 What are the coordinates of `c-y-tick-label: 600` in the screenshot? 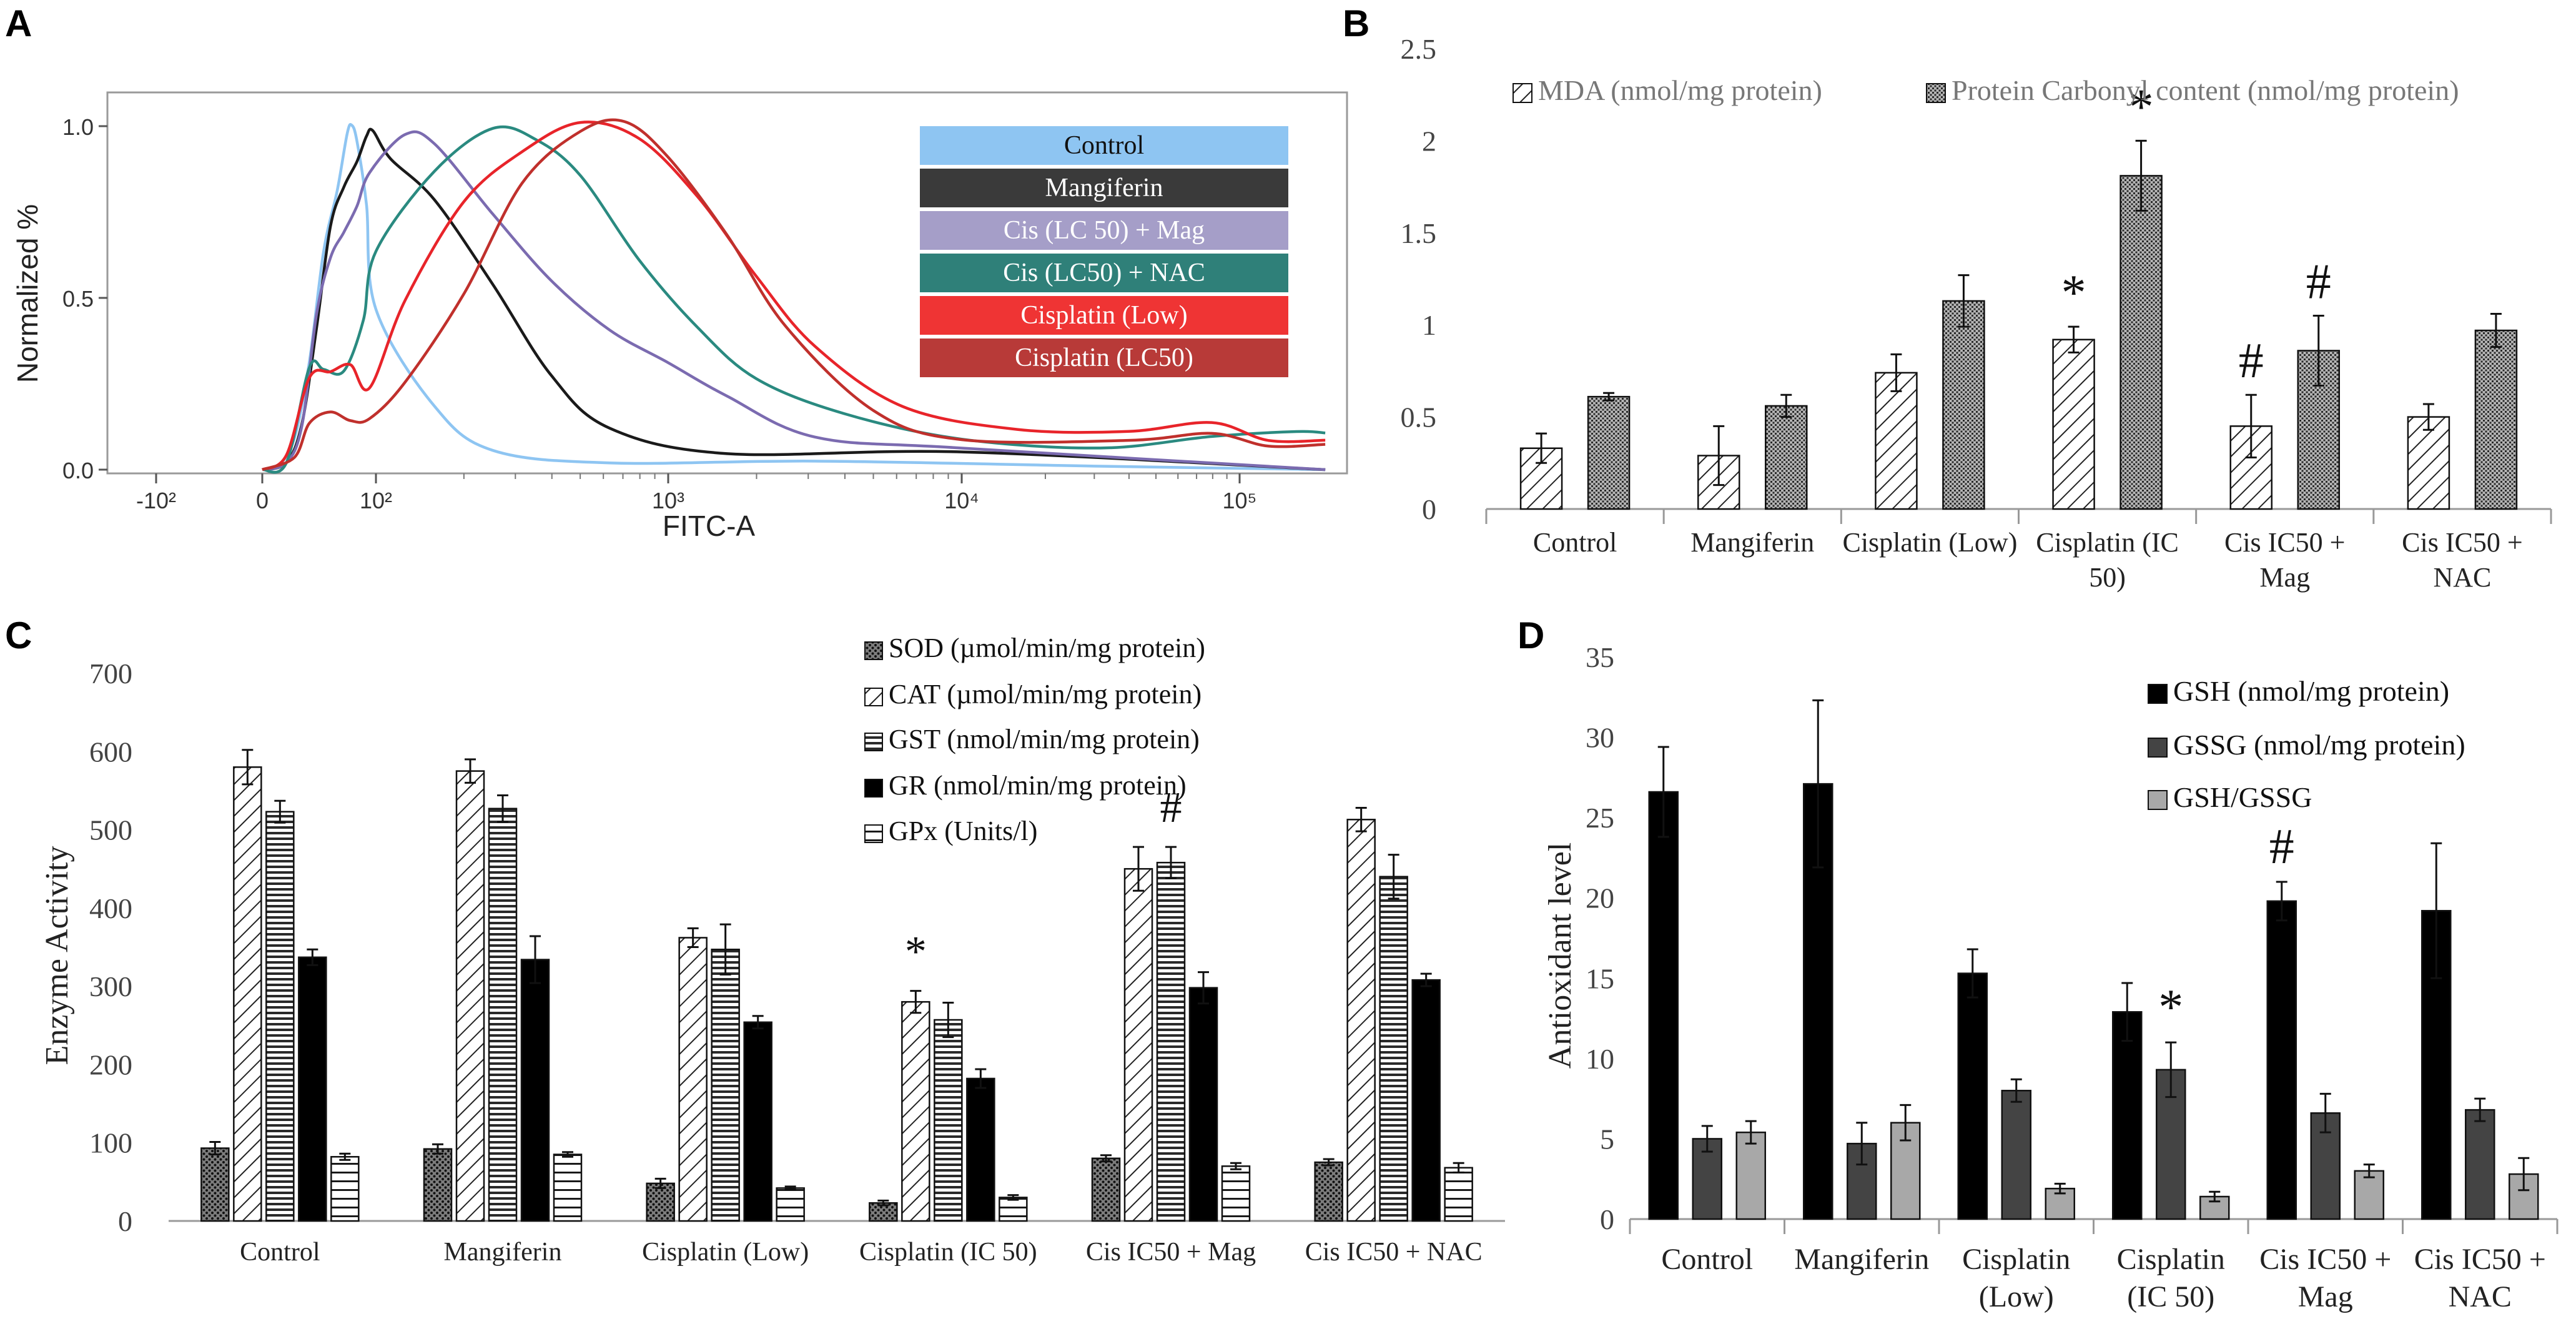 It's located at (110, 752).